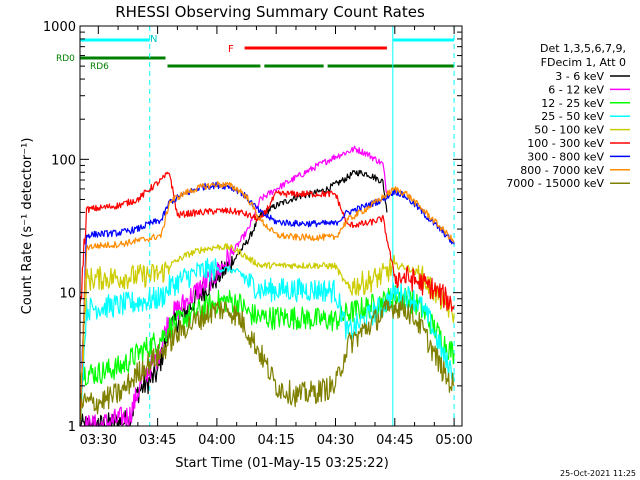  Describe the element at coordinates (555, 183) in the screenshot. I see `legend-label-9: 7000 - 15000 keV` at that location.